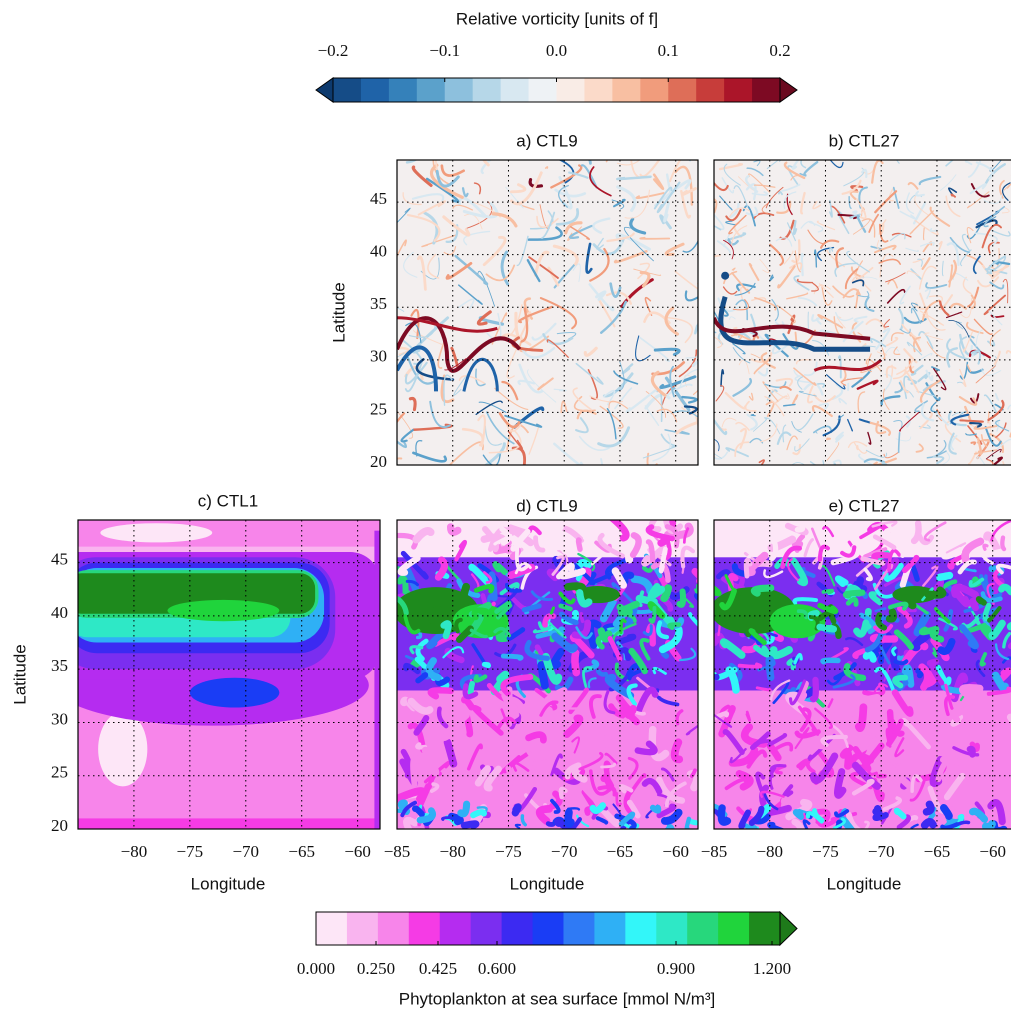 This screenshot has height=1015, width=1011. I want to click on colorbar-tick-label: 0.900, so click(676, 968).